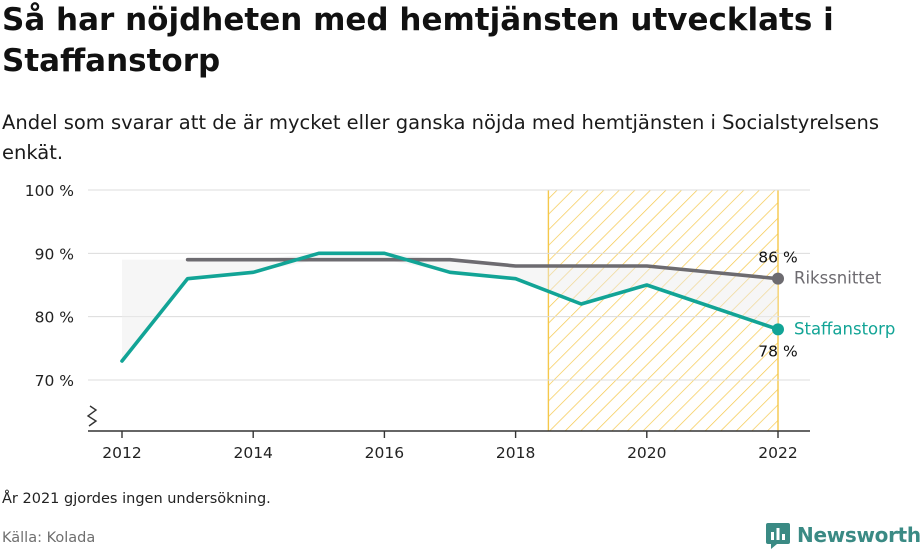  What do you see at coordinates (54, 381) in the screenshot?
I see `y-tick-label: 70 %` at bounding box center [54, 381].